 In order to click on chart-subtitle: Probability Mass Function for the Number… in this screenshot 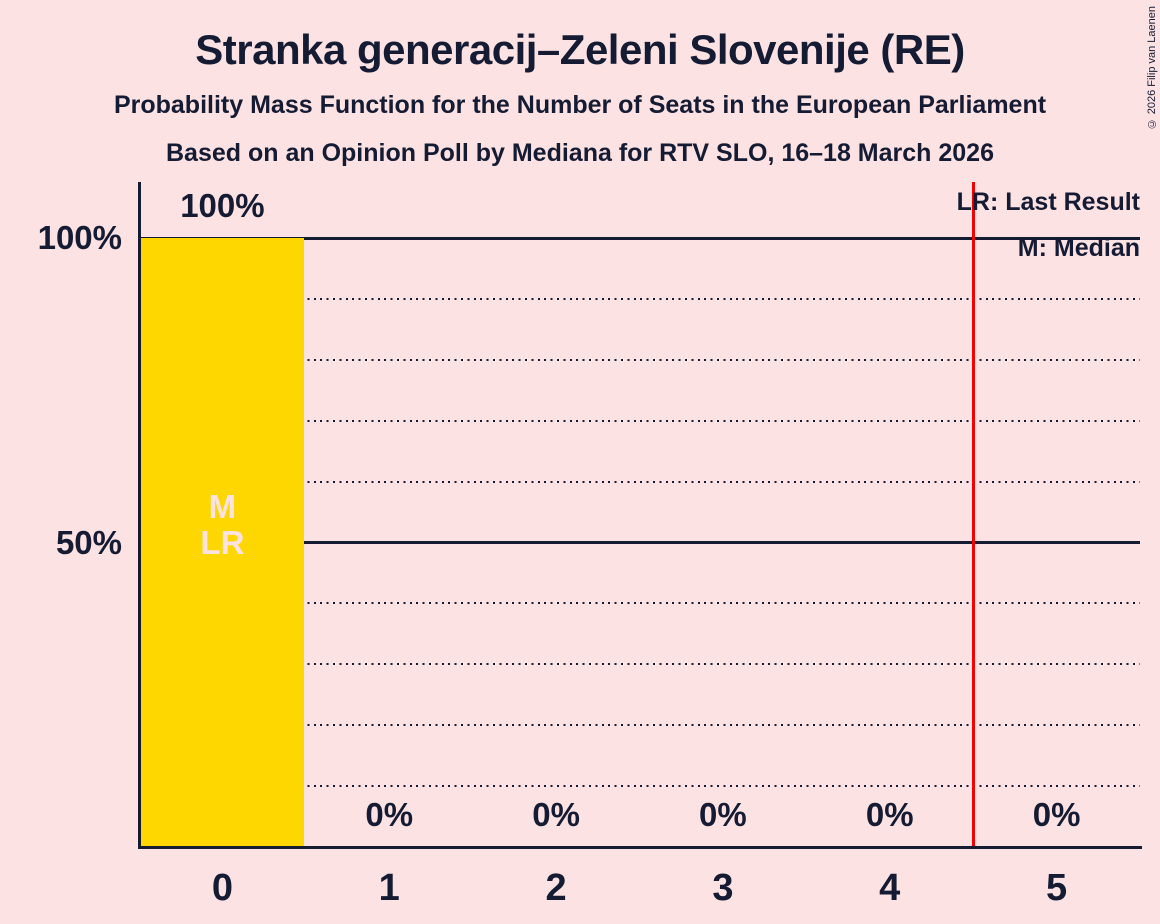, I will do `click(580, 105)`.